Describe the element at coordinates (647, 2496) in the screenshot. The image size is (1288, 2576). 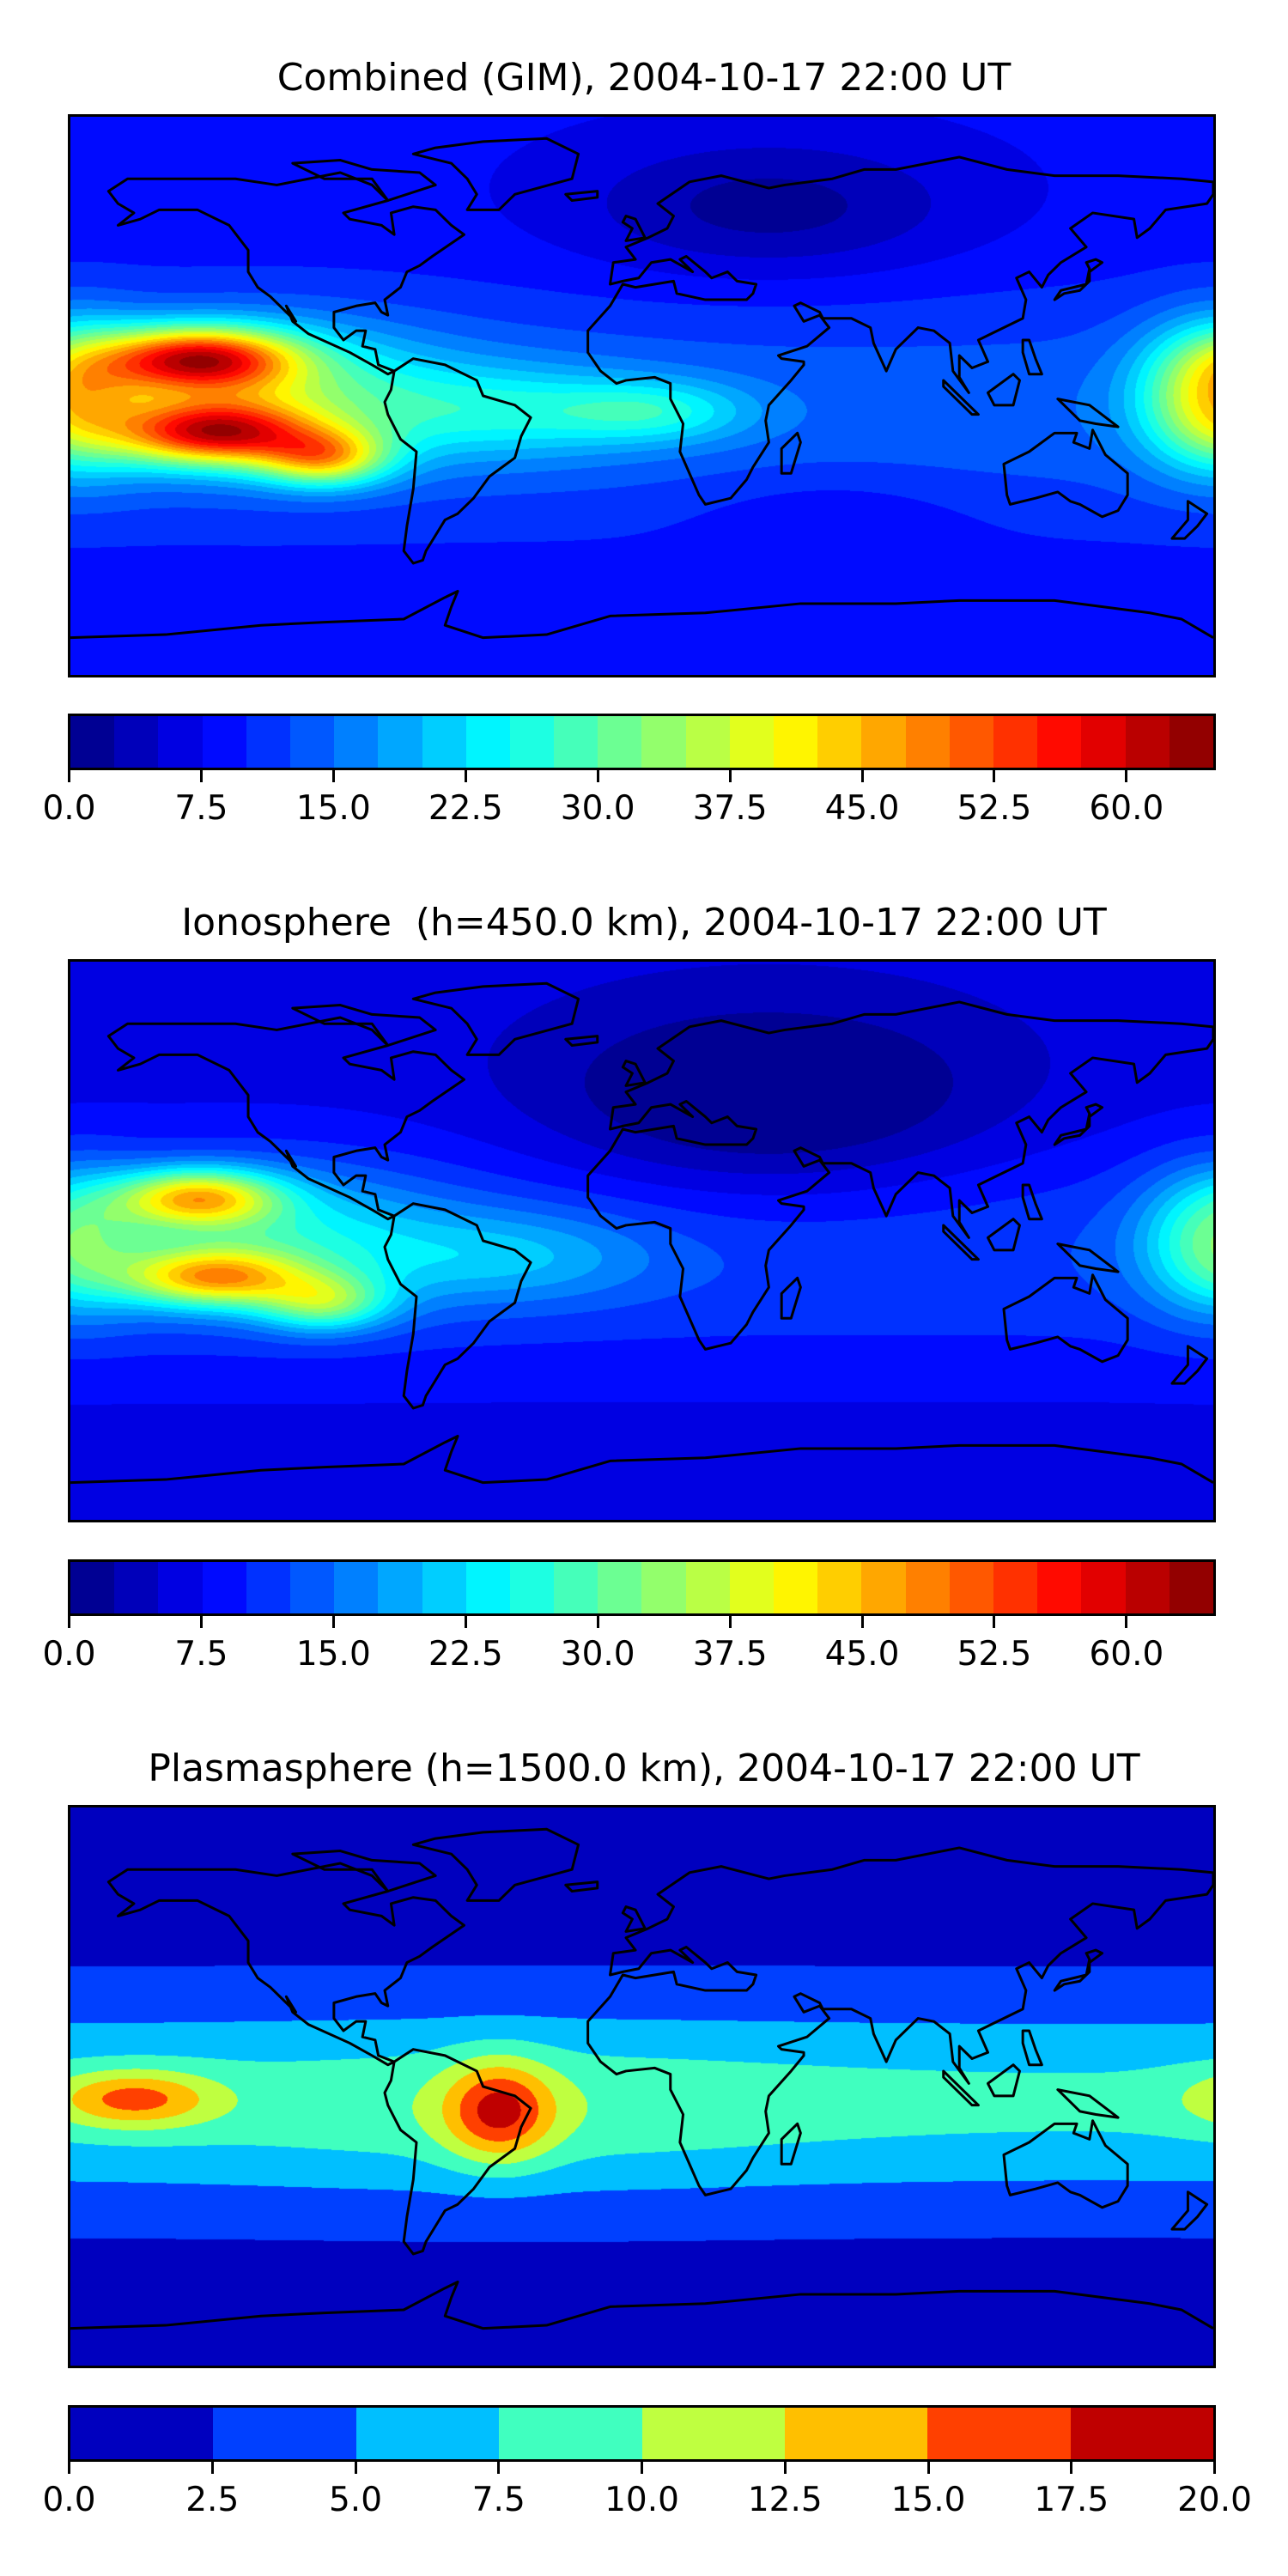
I see `colorbar-ticks: 0.0 2.5 5.0 7.5 10.0 12.5 15.0 17.5 20.0` at that location.